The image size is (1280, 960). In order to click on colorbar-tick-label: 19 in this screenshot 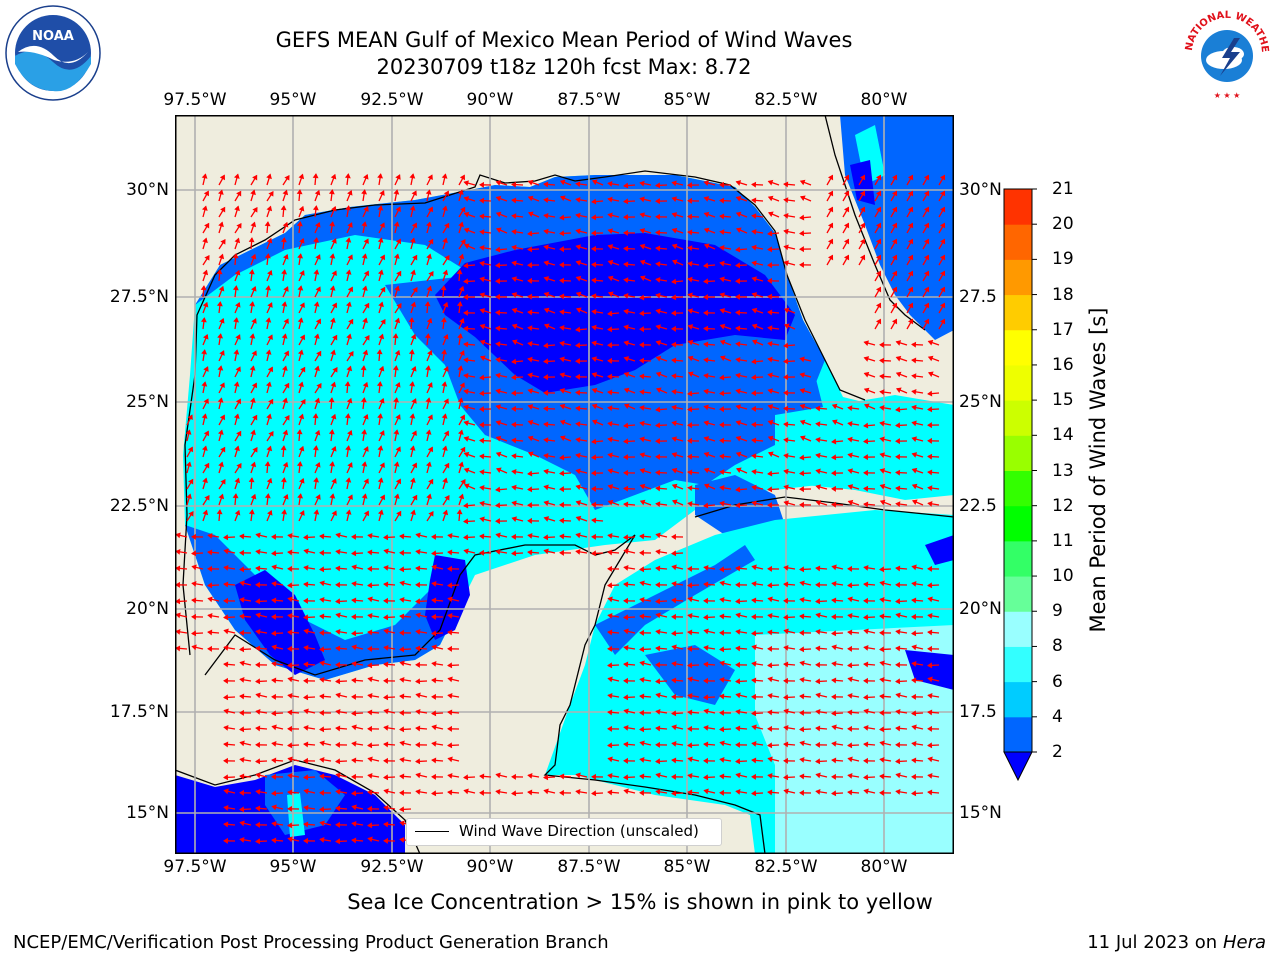, I will do `click(1063, 259)`.